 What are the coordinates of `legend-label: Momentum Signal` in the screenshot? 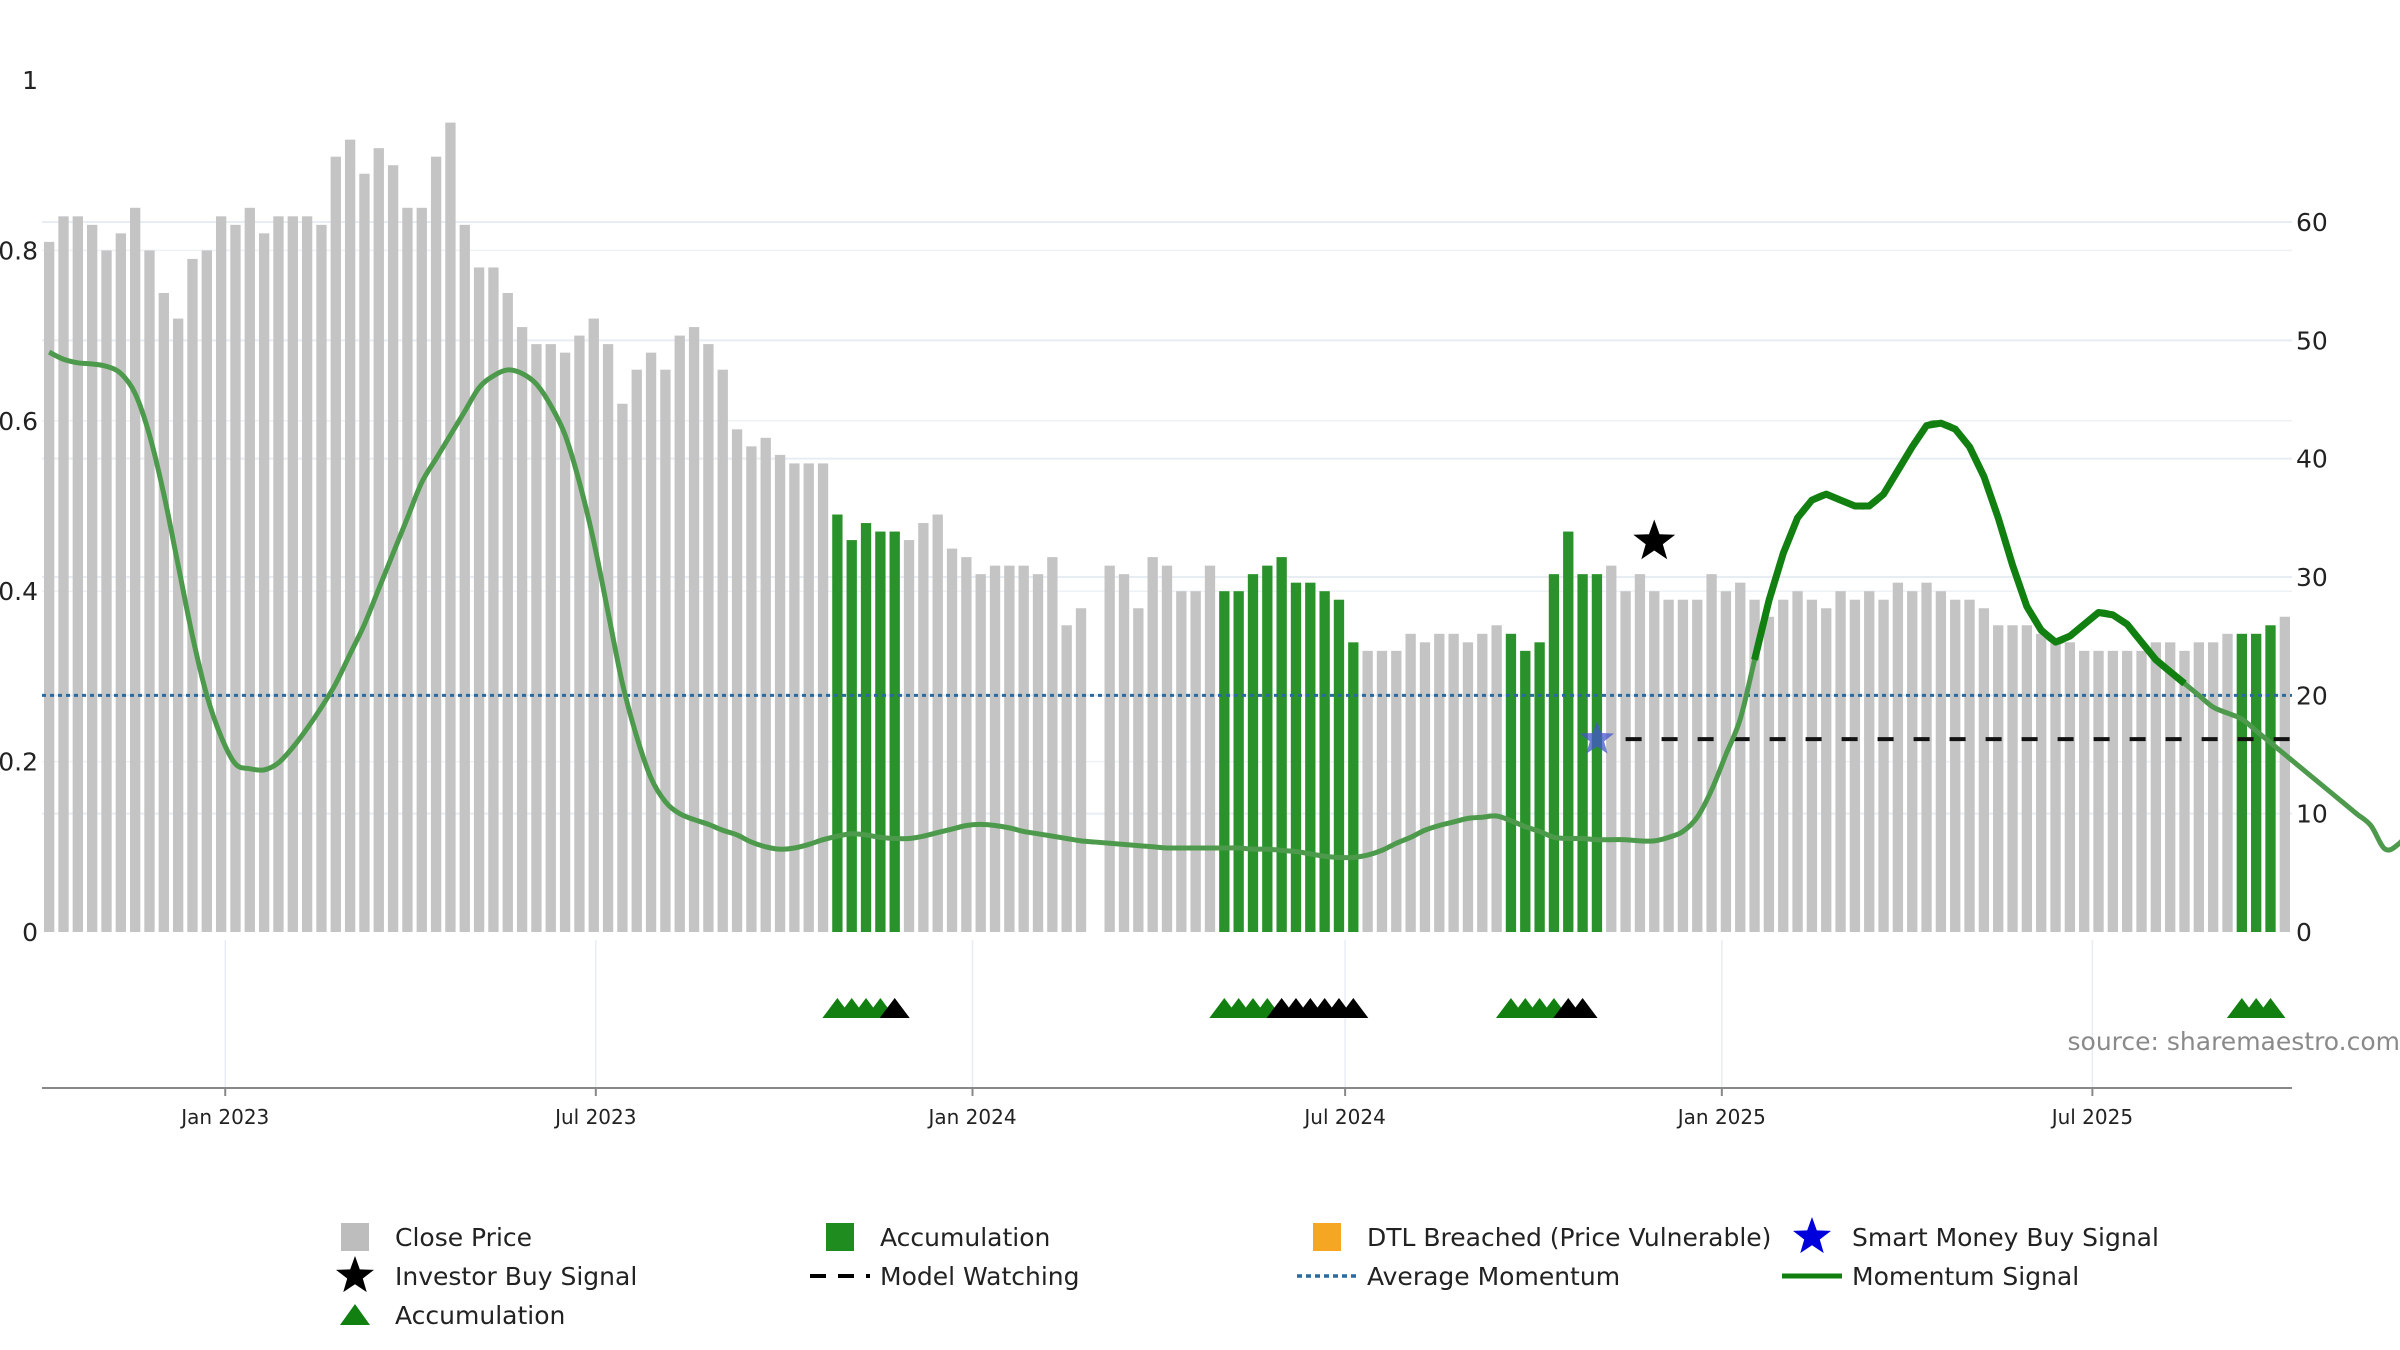 It's located at (1965, 1276).